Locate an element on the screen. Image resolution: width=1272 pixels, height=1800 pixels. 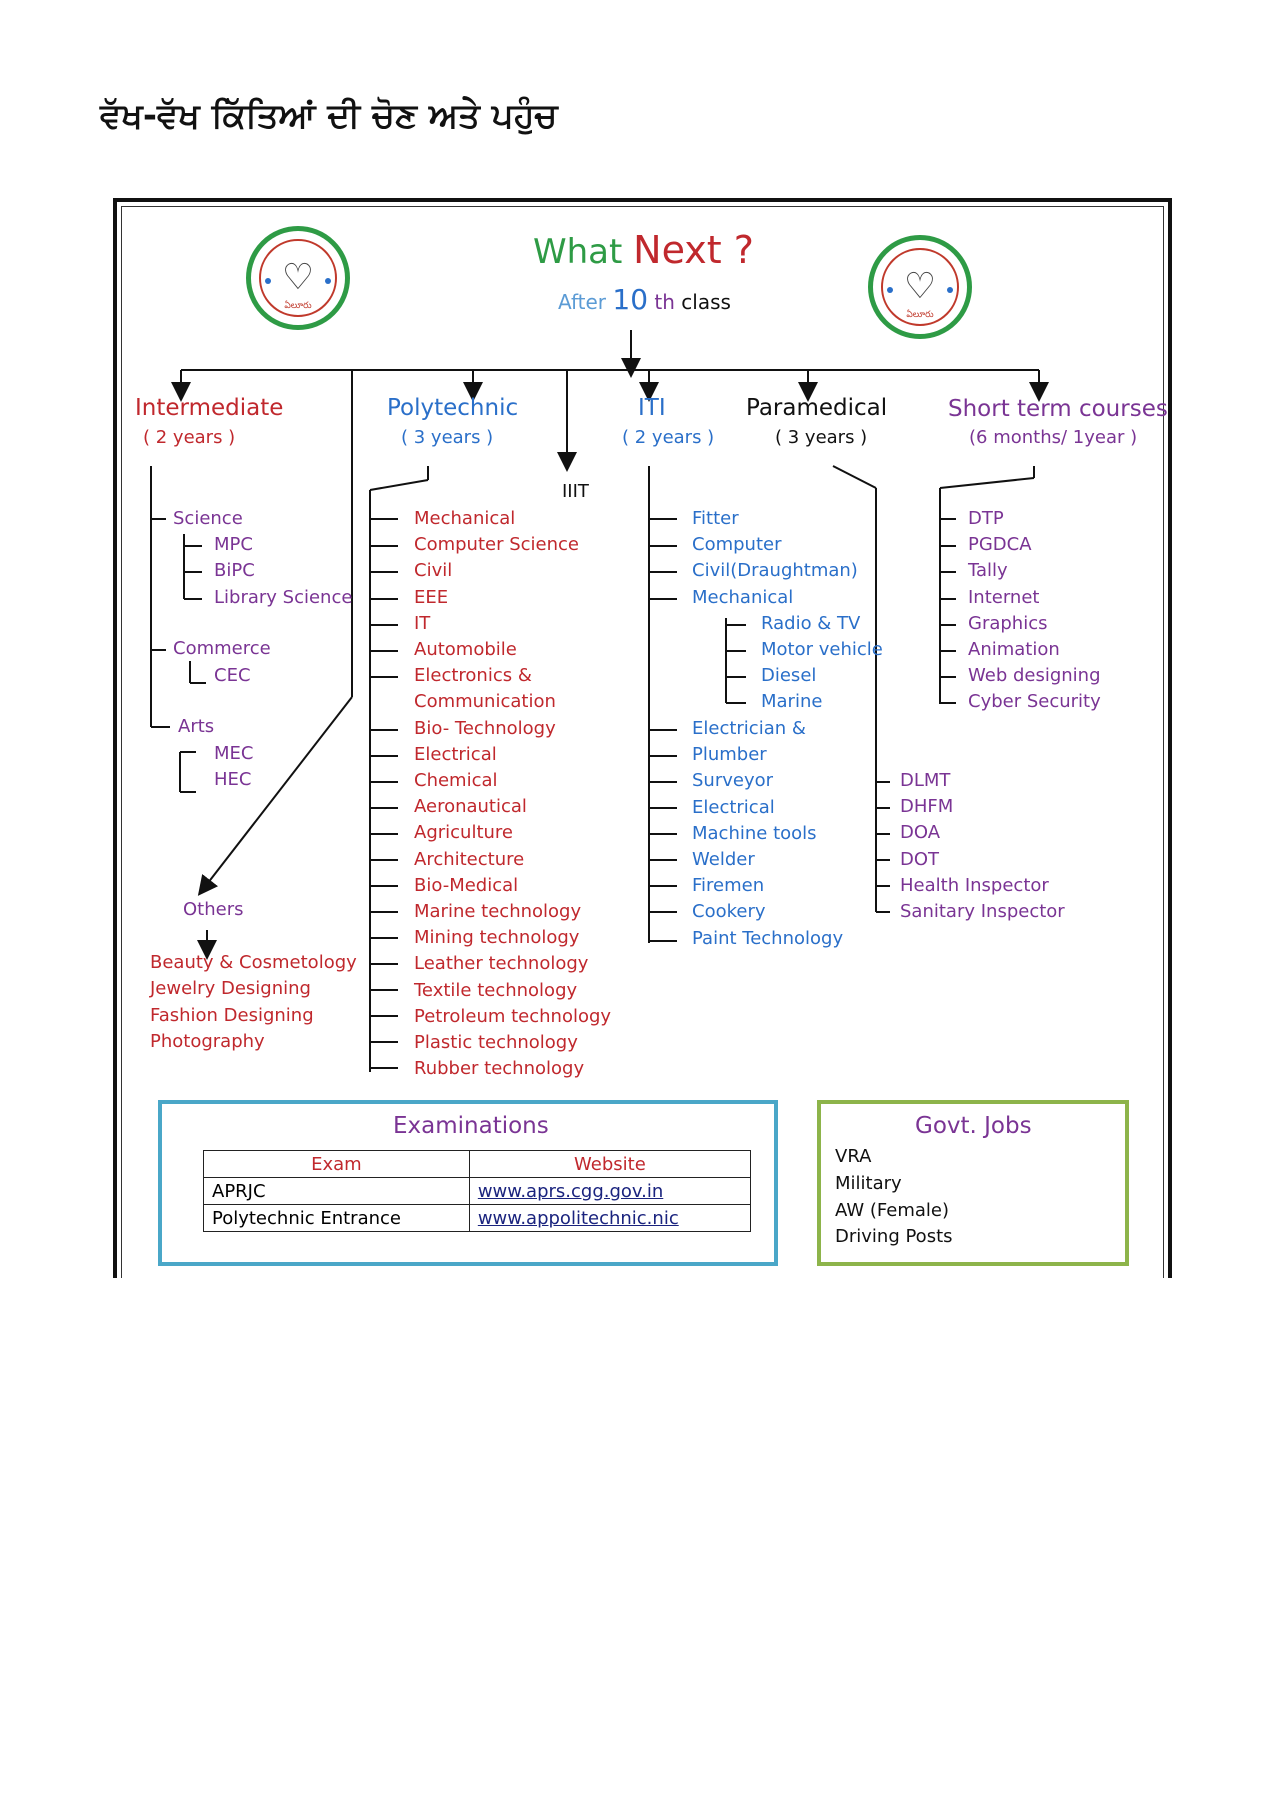
arts-label: Arts is located at coordinates (196, 726).